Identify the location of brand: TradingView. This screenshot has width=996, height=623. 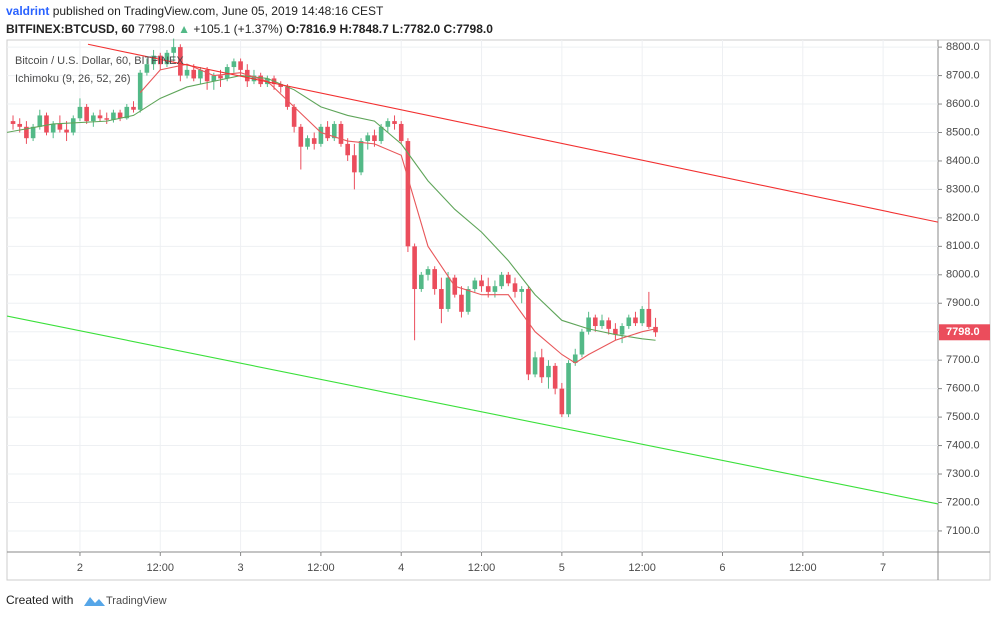
(136, 601).